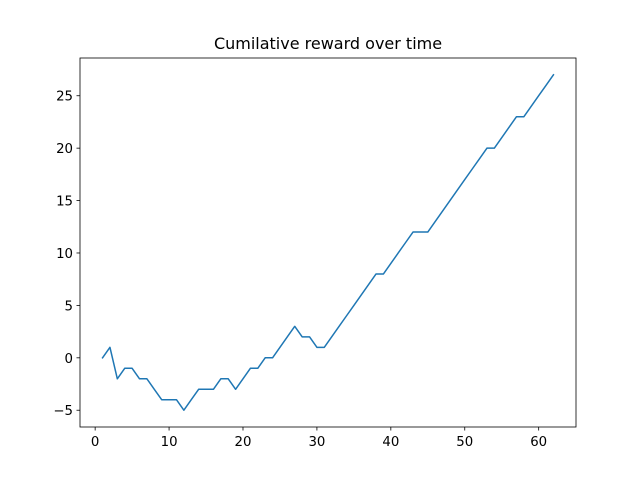 This screenshot has width=640, height=480. What do you see at coordinates (390, 442) in the screenshot?
I see `x-tick-label: 40` at bounding box center [390, 442].